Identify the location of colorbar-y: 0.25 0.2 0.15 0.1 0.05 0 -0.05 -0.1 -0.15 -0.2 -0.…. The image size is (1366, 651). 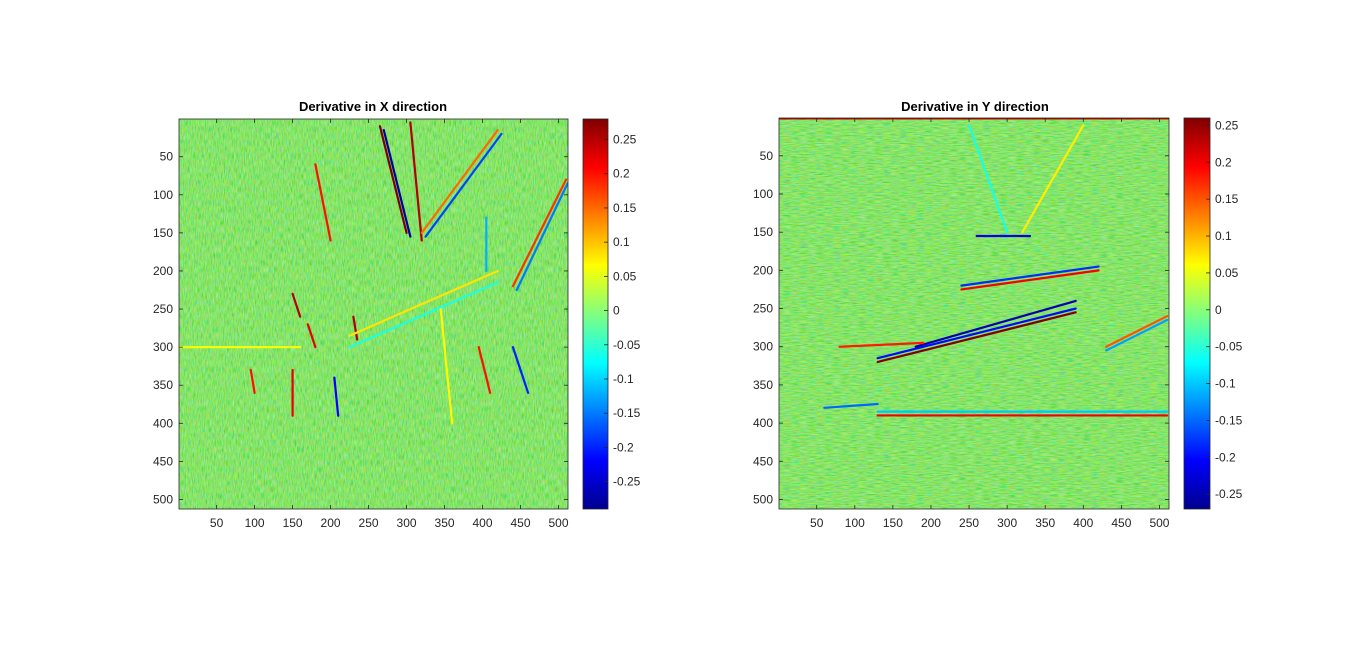
(1213, 313).